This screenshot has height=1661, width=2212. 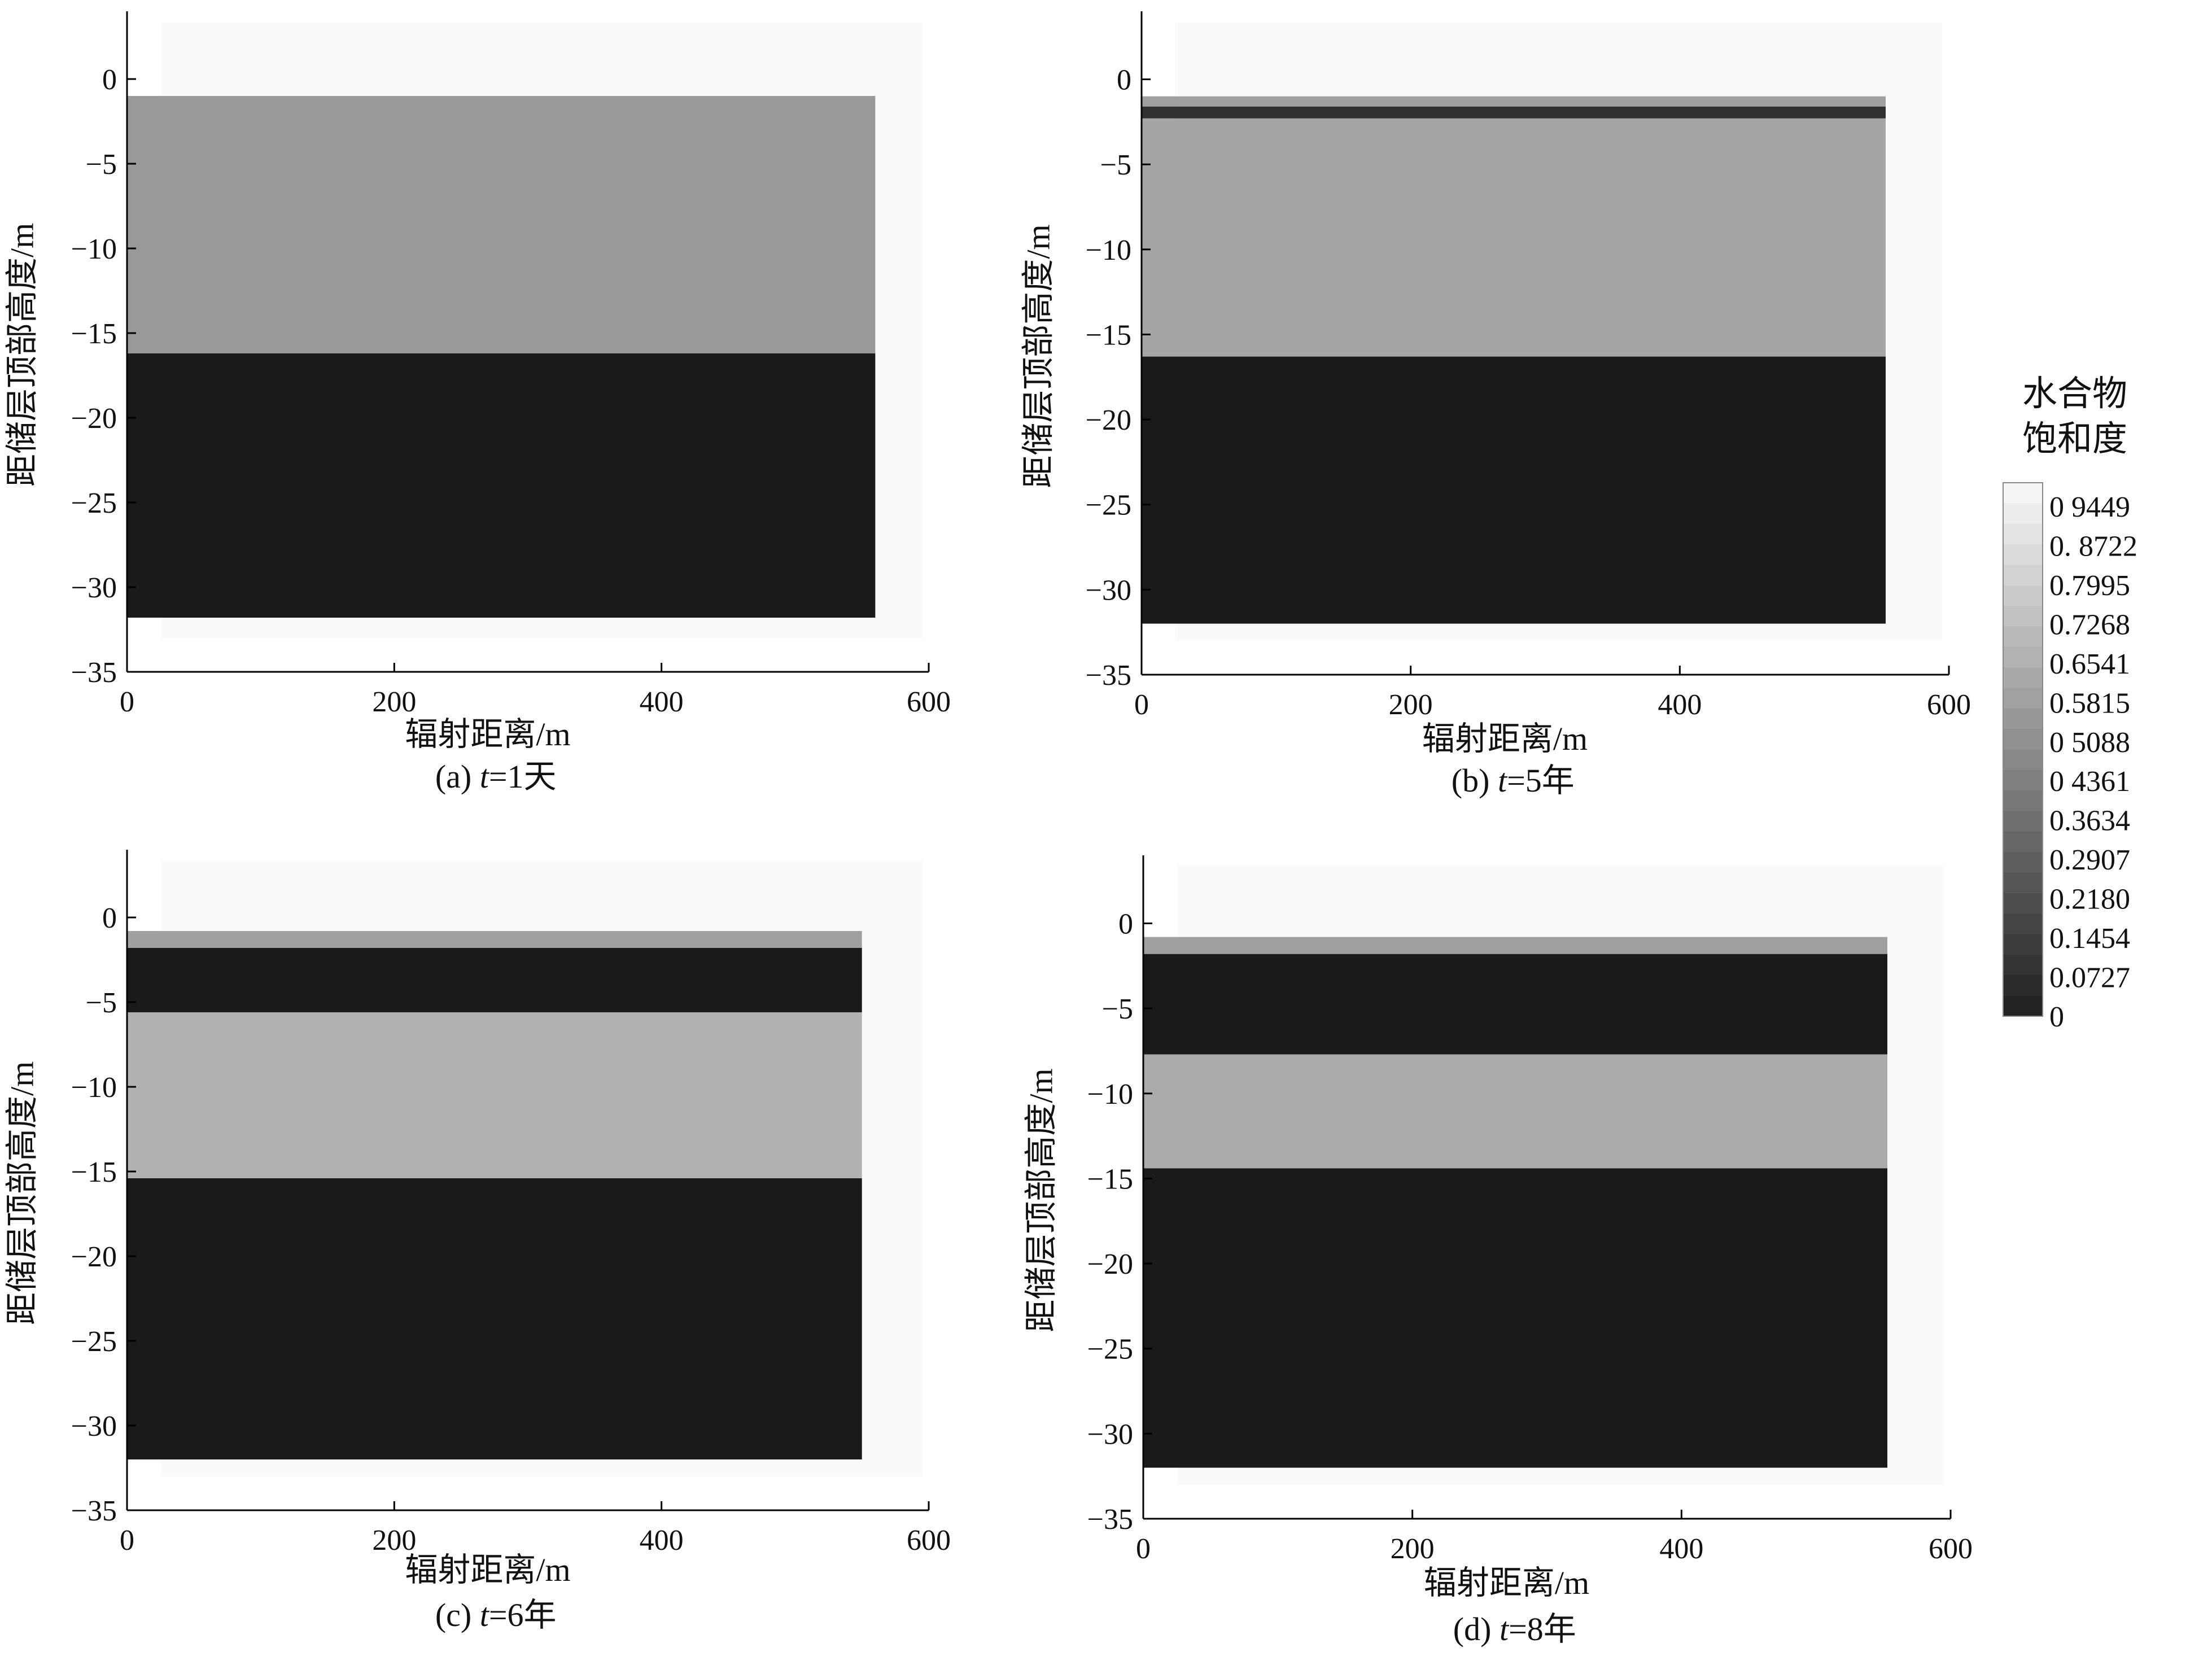 What do you see at coordinates (2089, 625) in the screenshot?
I see `colorbar-tick-label: 0.7268` at bounding box center [2089, 625].